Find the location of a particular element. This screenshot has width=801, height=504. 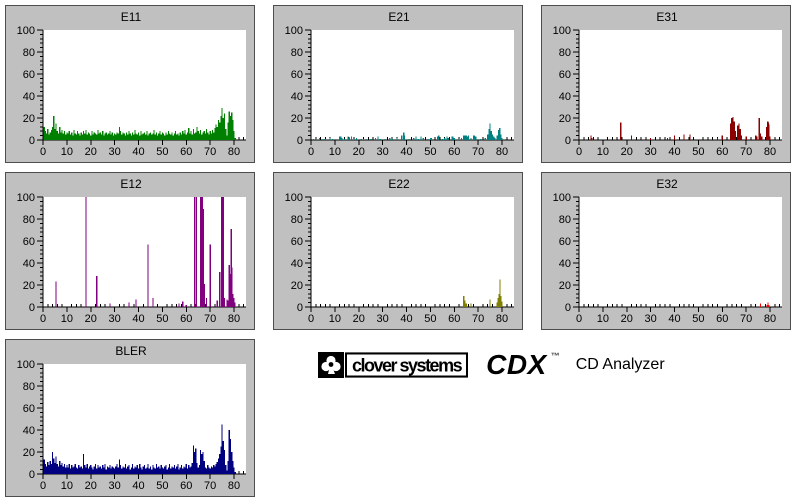

chart-panel-e22: E22 0 20 40 60 80 100 0 10 20 30 40 50 60 70 80 is located at coordinates (398, 251).